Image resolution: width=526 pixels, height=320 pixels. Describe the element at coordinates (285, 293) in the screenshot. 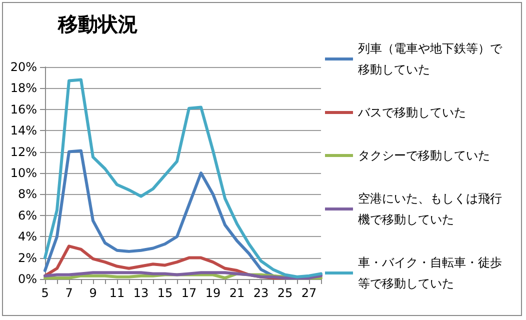

I see `x-tick-label: 25` at that location.